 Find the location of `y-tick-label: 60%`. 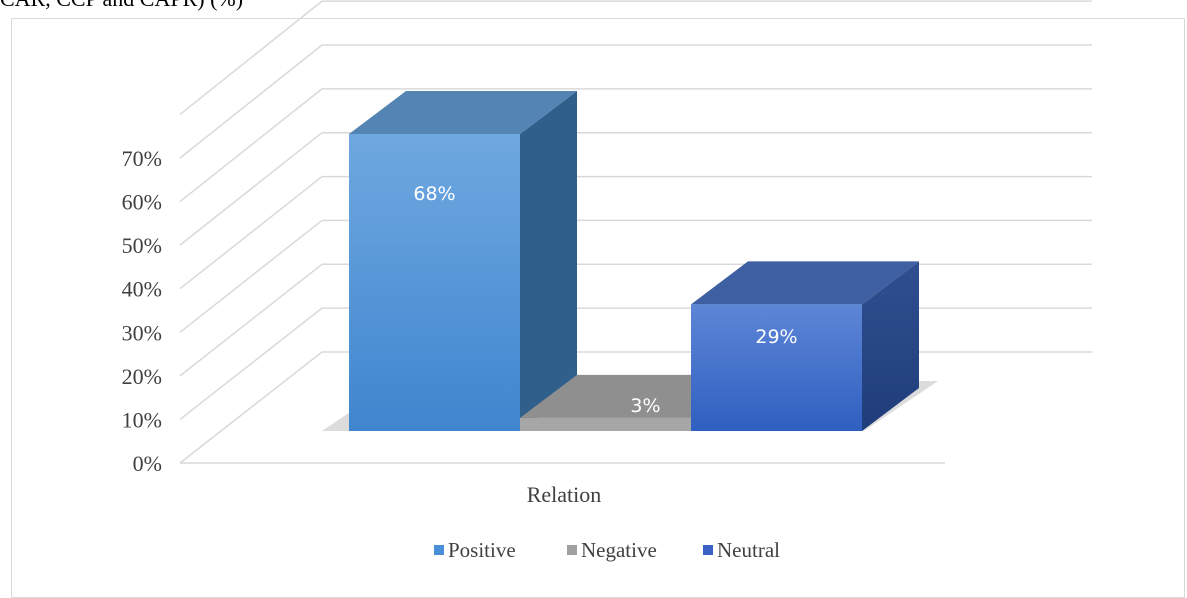

y-tick-label: 60% is located at coordinates (142, 202).